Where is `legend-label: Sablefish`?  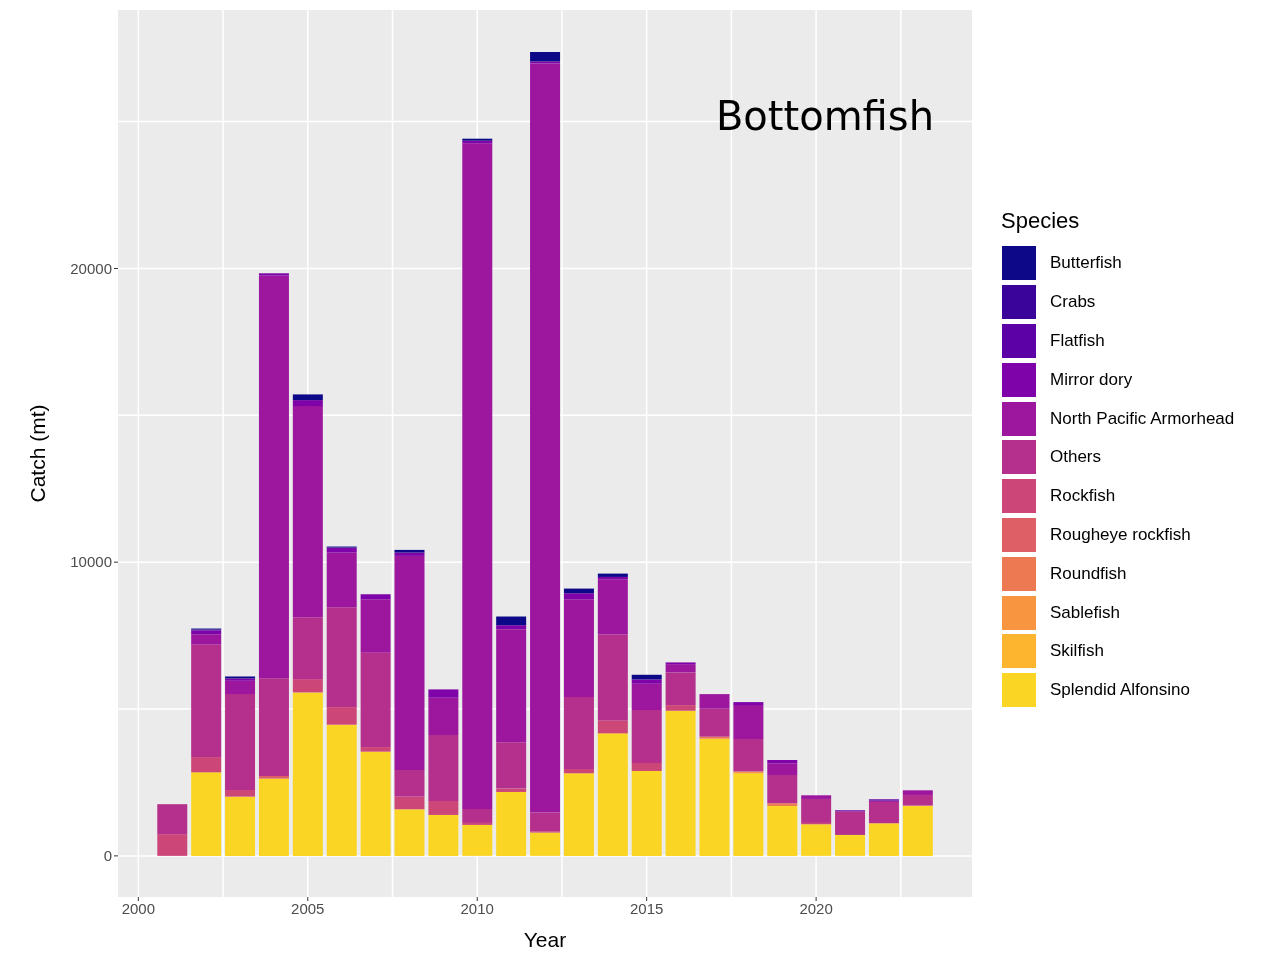 legend-label: Sablefish is located at coordinates (1085, 612).